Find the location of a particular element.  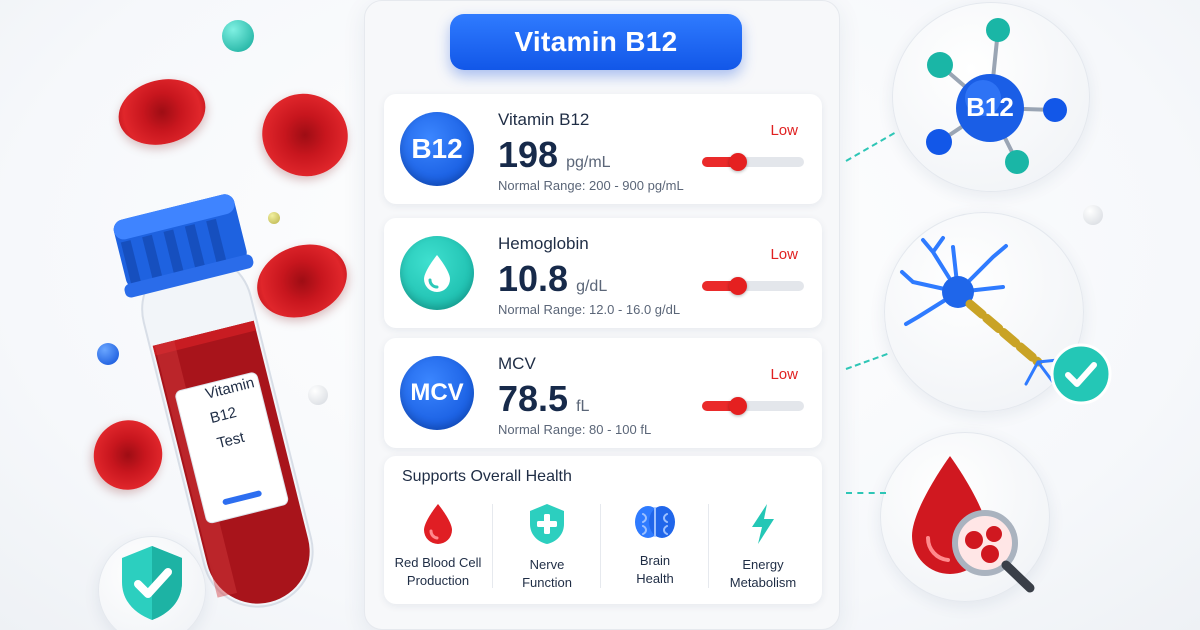

test-name: Vitamin B12 is located at coordinates (544, 119).